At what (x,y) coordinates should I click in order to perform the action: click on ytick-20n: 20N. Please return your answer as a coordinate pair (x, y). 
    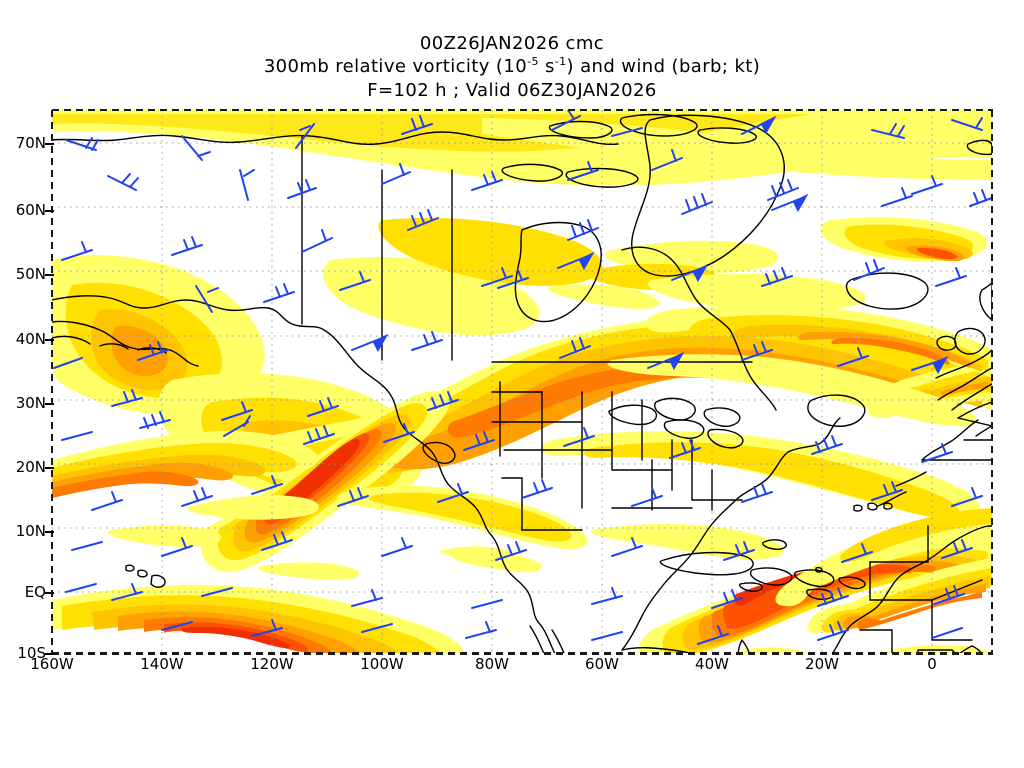
    Looking at the image, I should click on (30, 467).